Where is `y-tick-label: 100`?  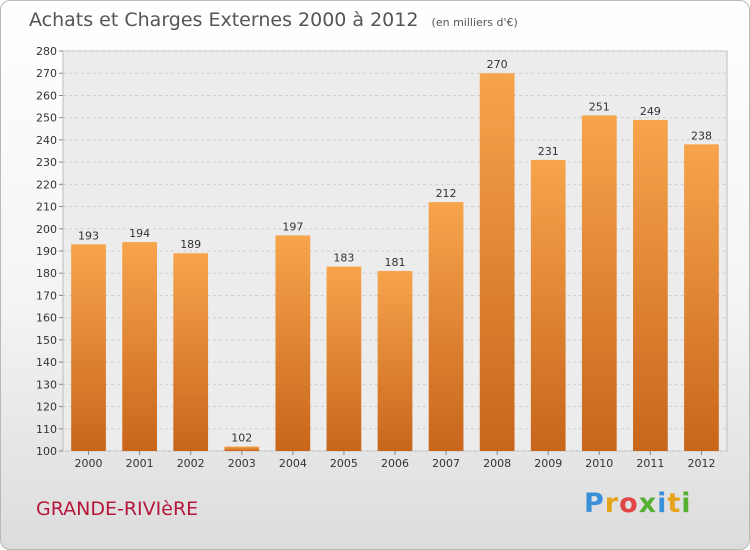
y-tick-label: 100 is located at coordinates (46, 451).